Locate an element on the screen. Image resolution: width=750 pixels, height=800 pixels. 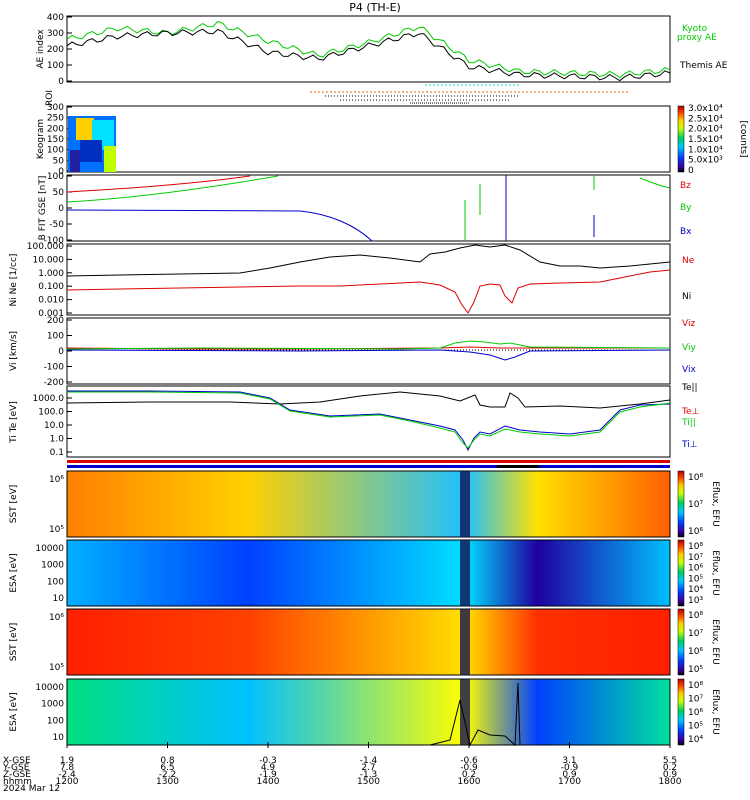
bfield-by-series is located at coordinates (172, 189).